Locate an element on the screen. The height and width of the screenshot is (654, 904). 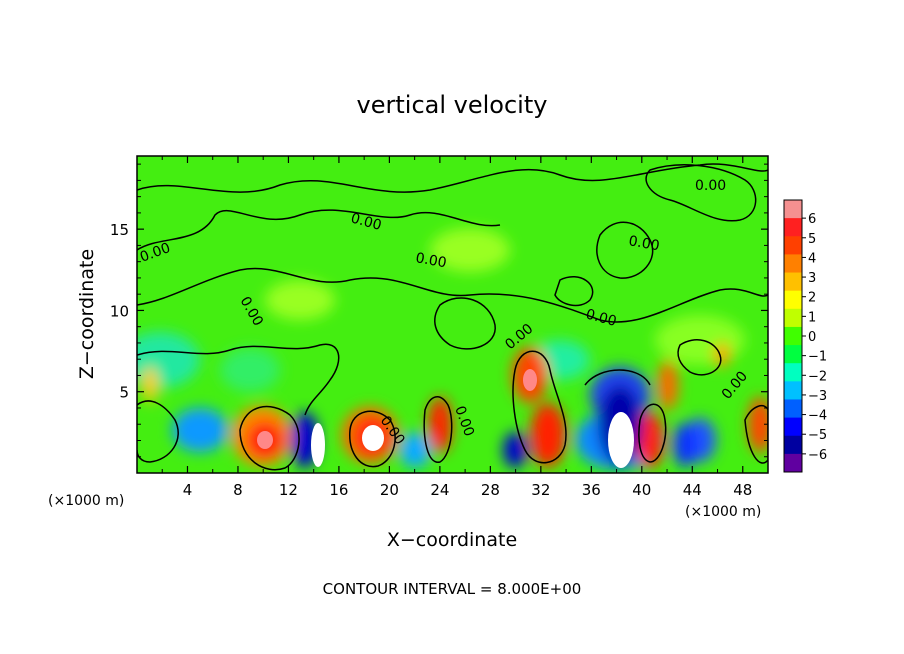
colorbar-tick-label: 4 is located at coordinates (812, 258).